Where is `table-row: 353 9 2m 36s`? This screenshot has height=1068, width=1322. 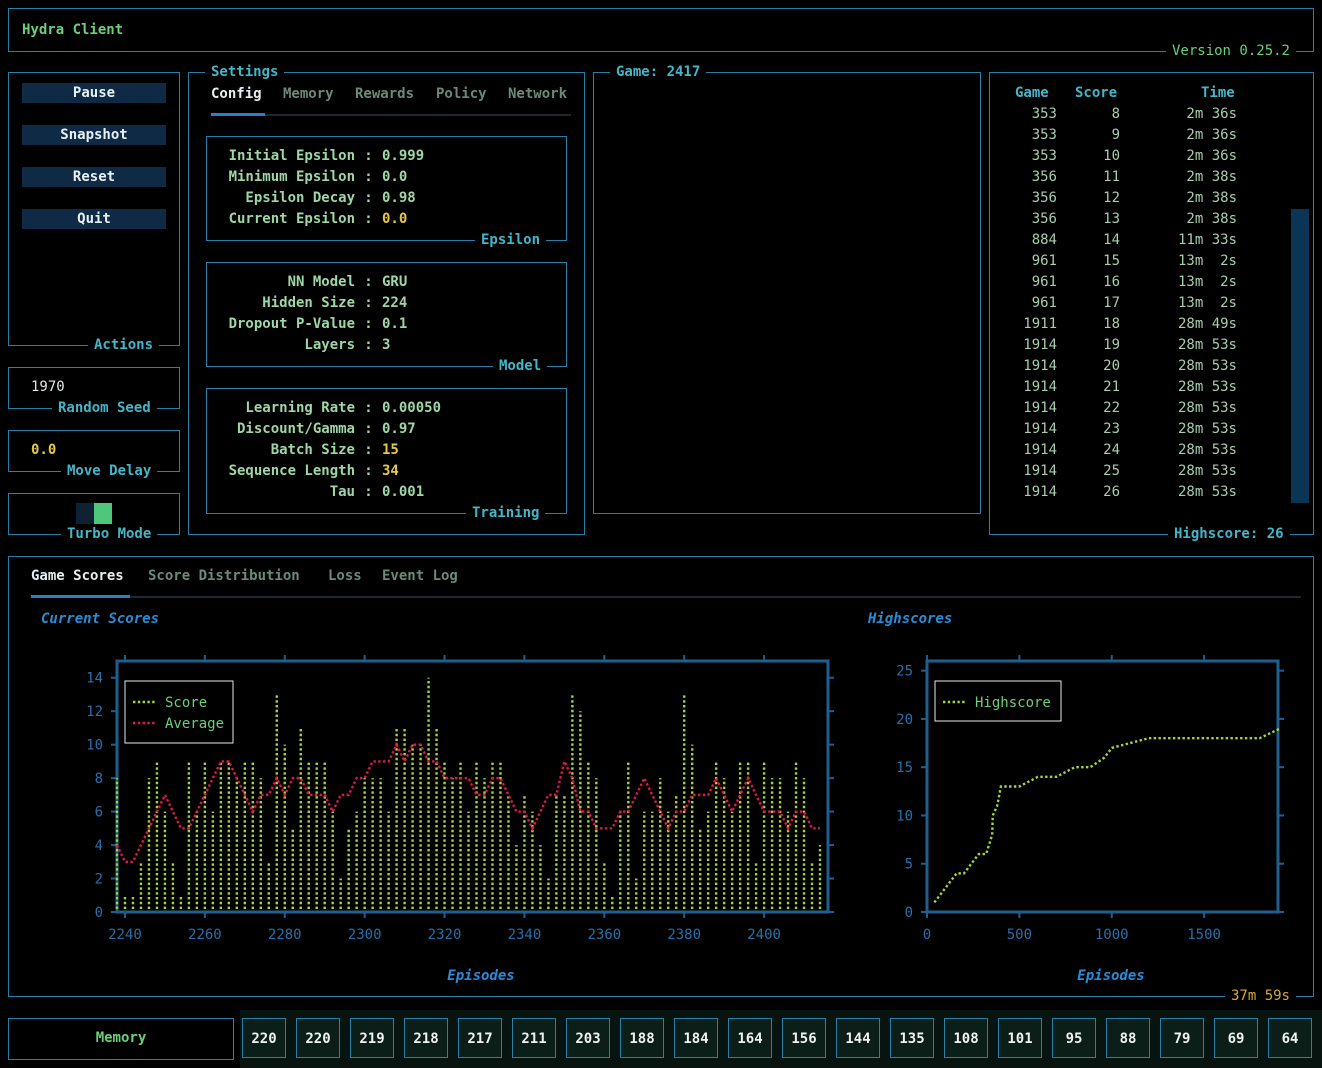
table-row: 353 9 2m 36s is located at coordinates (1120, 135).